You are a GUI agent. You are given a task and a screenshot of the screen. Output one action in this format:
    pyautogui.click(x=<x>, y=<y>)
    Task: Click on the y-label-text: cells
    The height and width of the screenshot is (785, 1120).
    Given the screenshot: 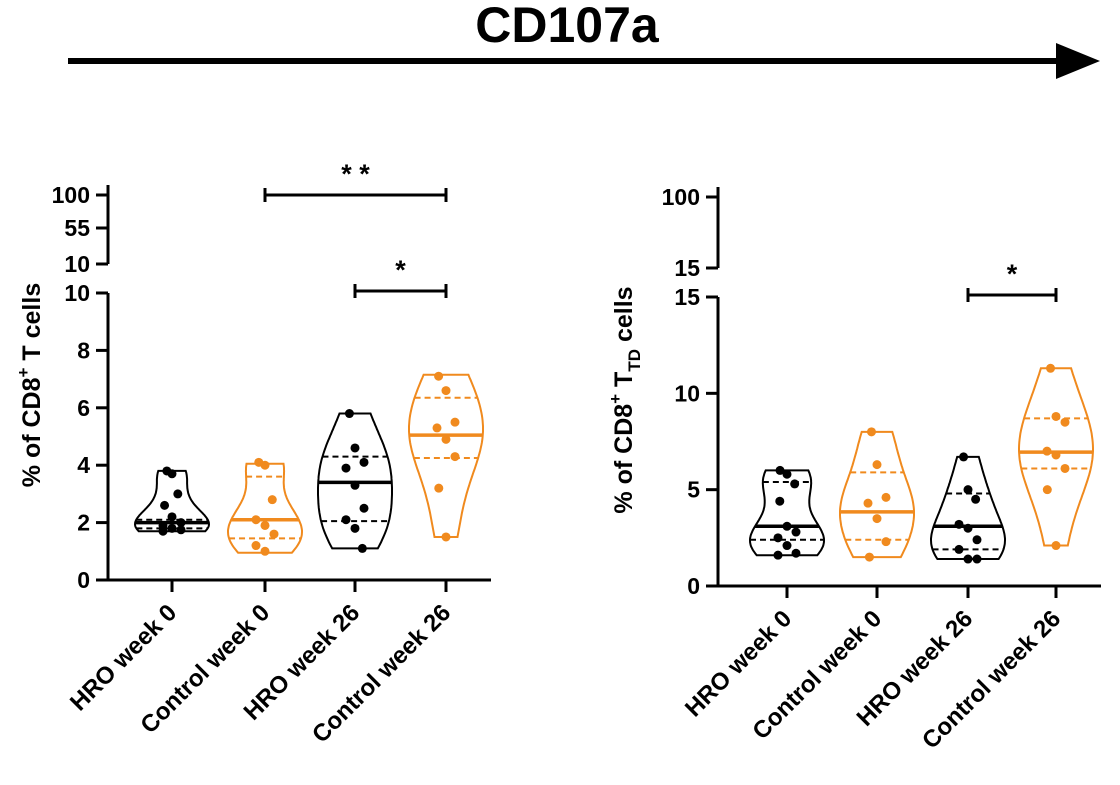 What is the action you would take?
    pyautogui.click(x=624, y=317)
    